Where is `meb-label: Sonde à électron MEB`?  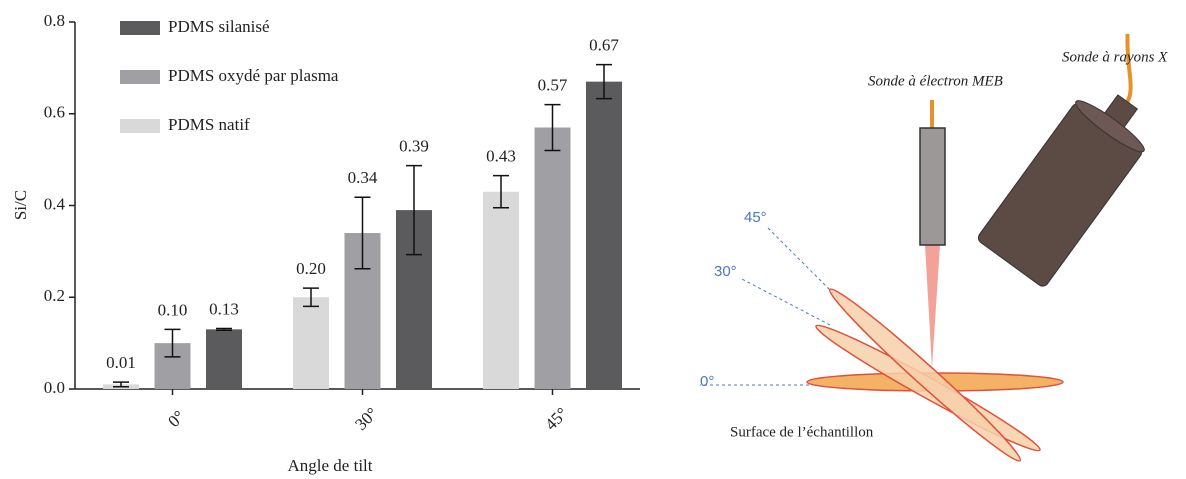 meb-label: Sonde à électron MEB is located at coordinates (935, 81).